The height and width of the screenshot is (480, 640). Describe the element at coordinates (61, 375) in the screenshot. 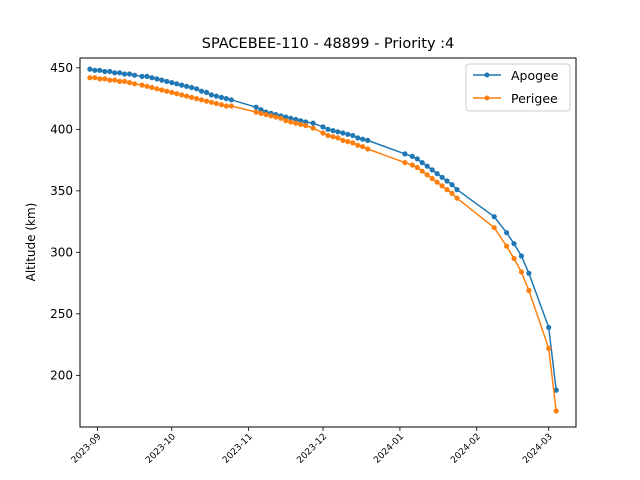

I see `y-tick-label: 200` at that location.